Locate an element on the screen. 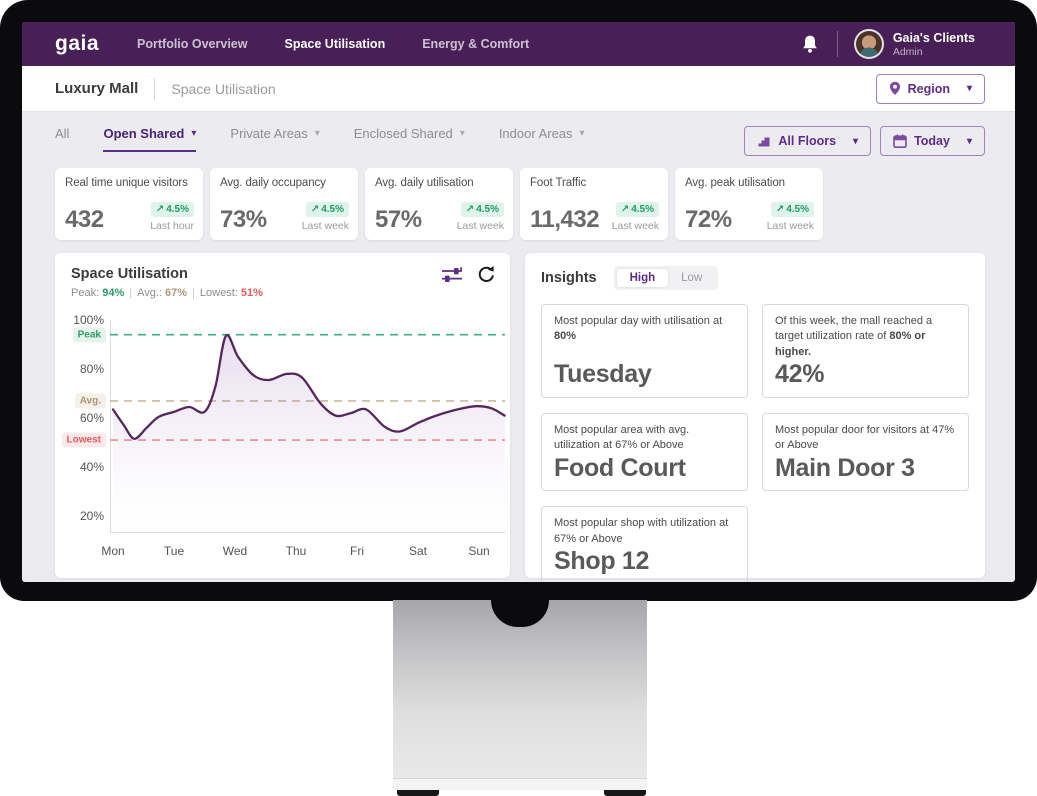 The image size is (1037, 796). filter-tab-all: All is located at coordinates (62, 138).